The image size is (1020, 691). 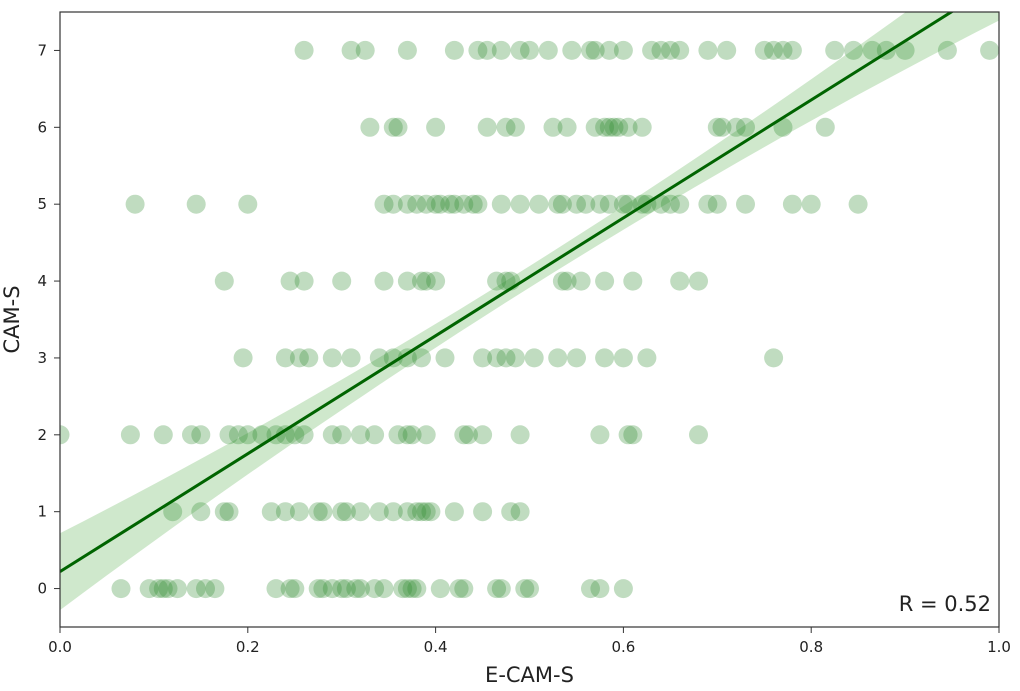 I want to click on y-tick-label: 4, so click(x=42, y=281).